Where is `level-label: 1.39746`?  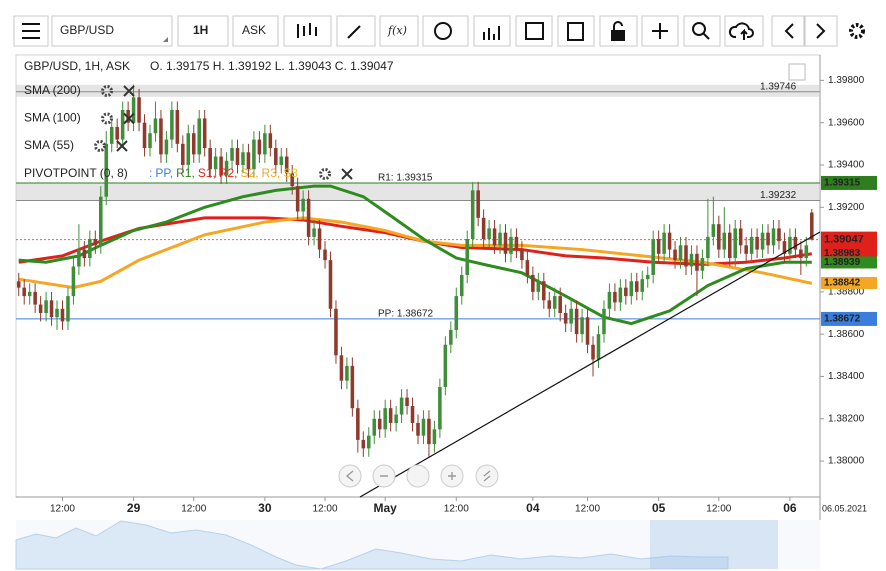
level-label: 1.39746 is located at coordinates (778, 86).